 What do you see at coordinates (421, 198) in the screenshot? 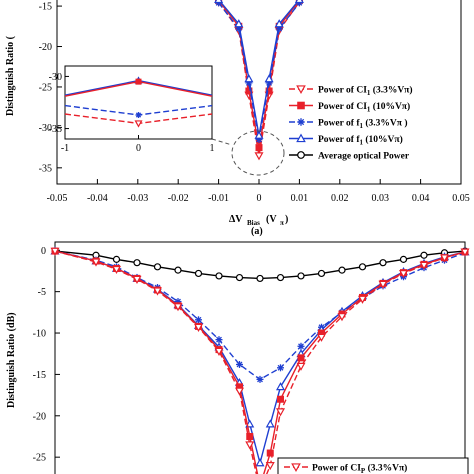
I see `top-x-tick-label: 0.04` at bounding box center [421, 198].